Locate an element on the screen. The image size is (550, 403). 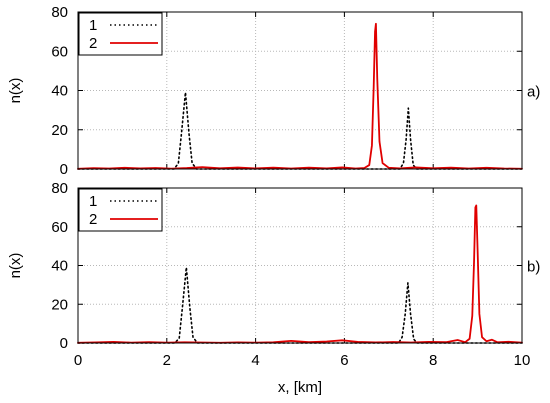
x-tick-label: 6 is located at coordinates (344, 360).